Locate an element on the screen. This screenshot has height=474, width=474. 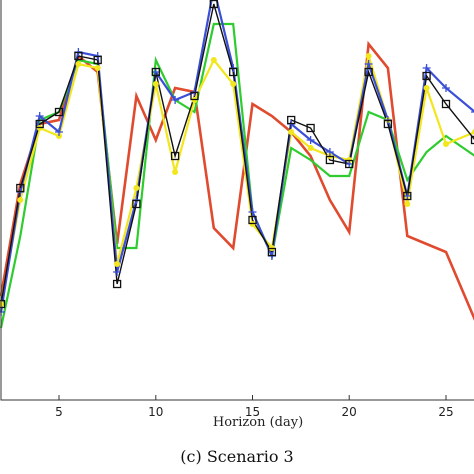
x-tick-label: 15 is located at coordinates (252, 412).